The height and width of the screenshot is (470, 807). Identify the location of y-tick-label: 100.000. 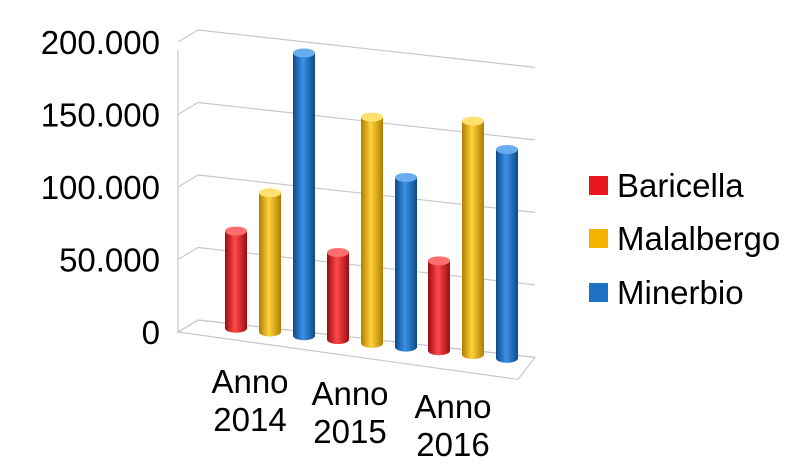
(100, 187).